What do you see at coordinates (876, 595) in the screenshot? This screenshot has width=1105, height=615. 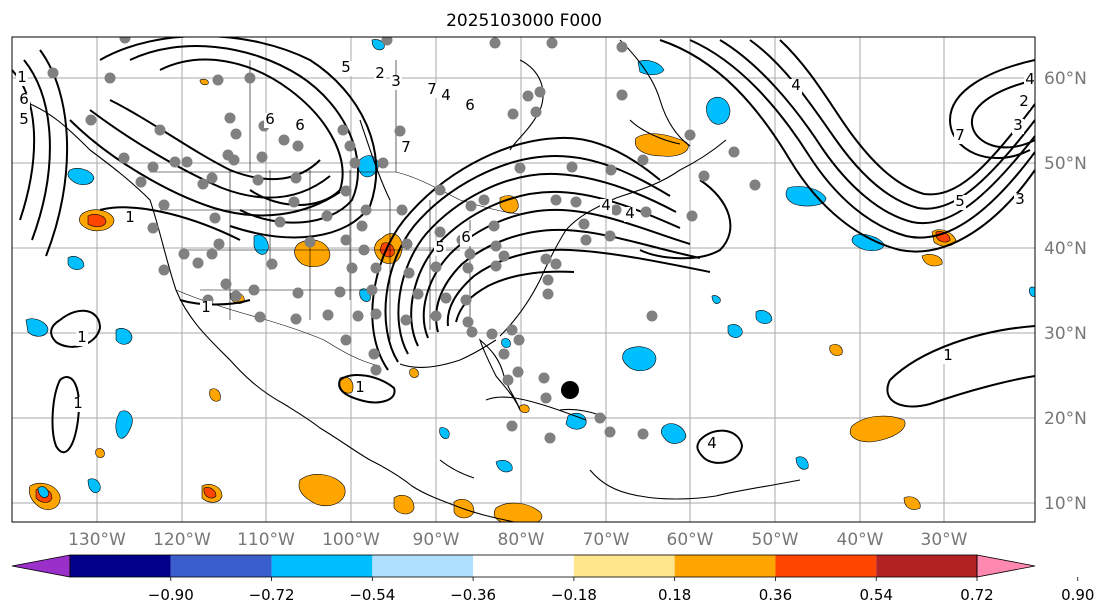 I see `colorbar-tick-label: 0.54` at bounding box center [876, 595].